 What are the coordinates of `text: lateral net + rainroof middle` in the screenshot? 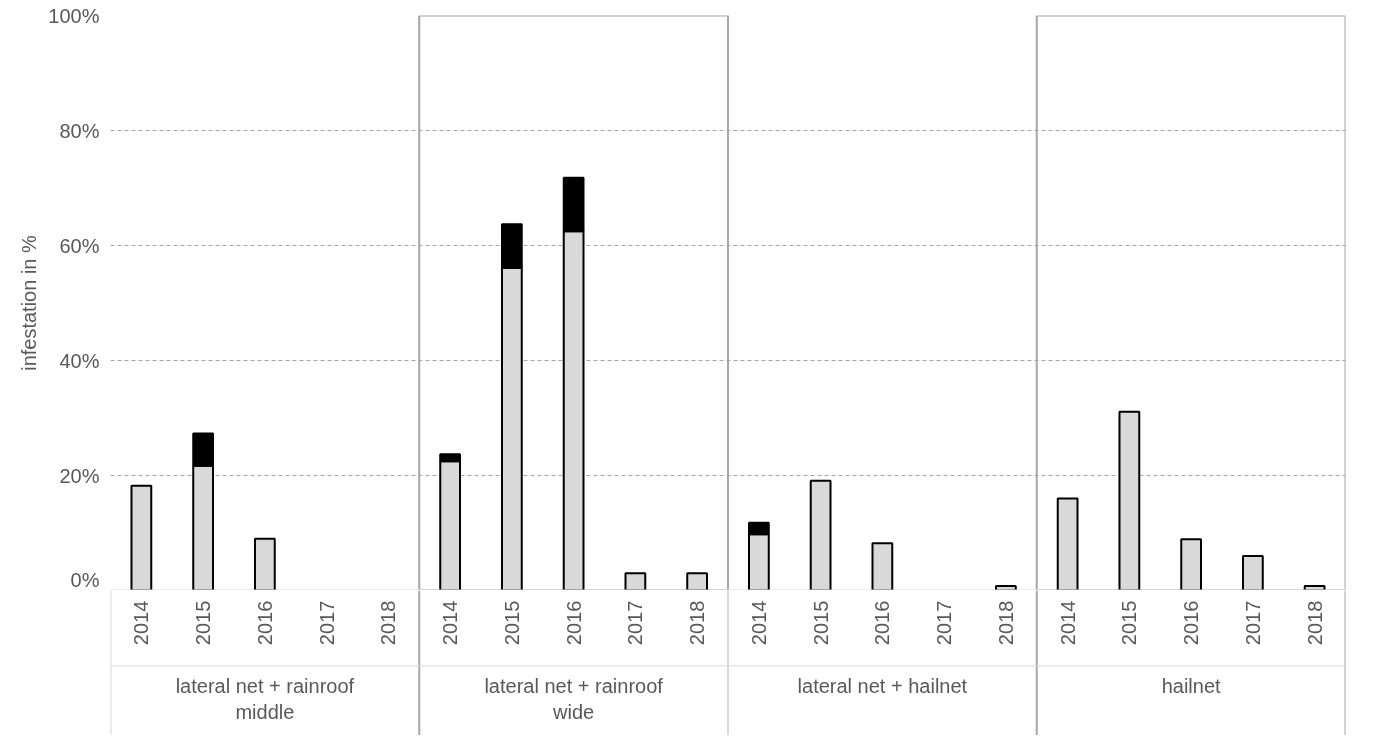 It's located at (265, 698).